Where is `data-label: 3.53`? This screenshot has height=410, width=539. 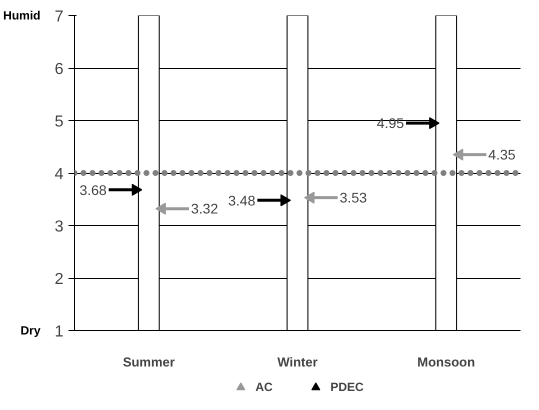
data-label: 3.53 is located at coordinates (354, 198).